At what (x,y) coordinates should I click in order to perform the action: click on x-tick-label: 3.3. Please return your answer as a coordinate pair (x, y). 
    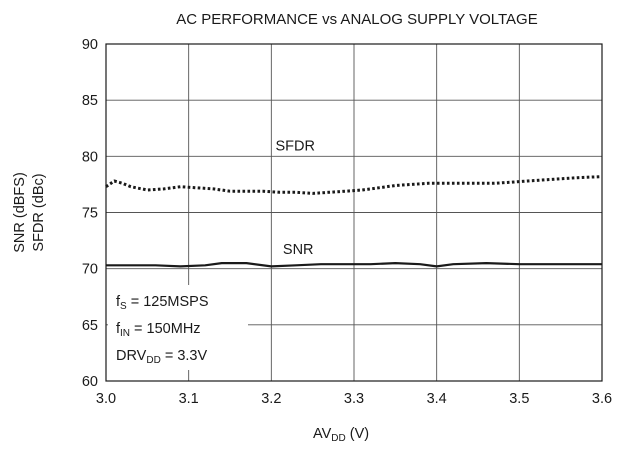
    Looking at the image, I should click on (354, 399).